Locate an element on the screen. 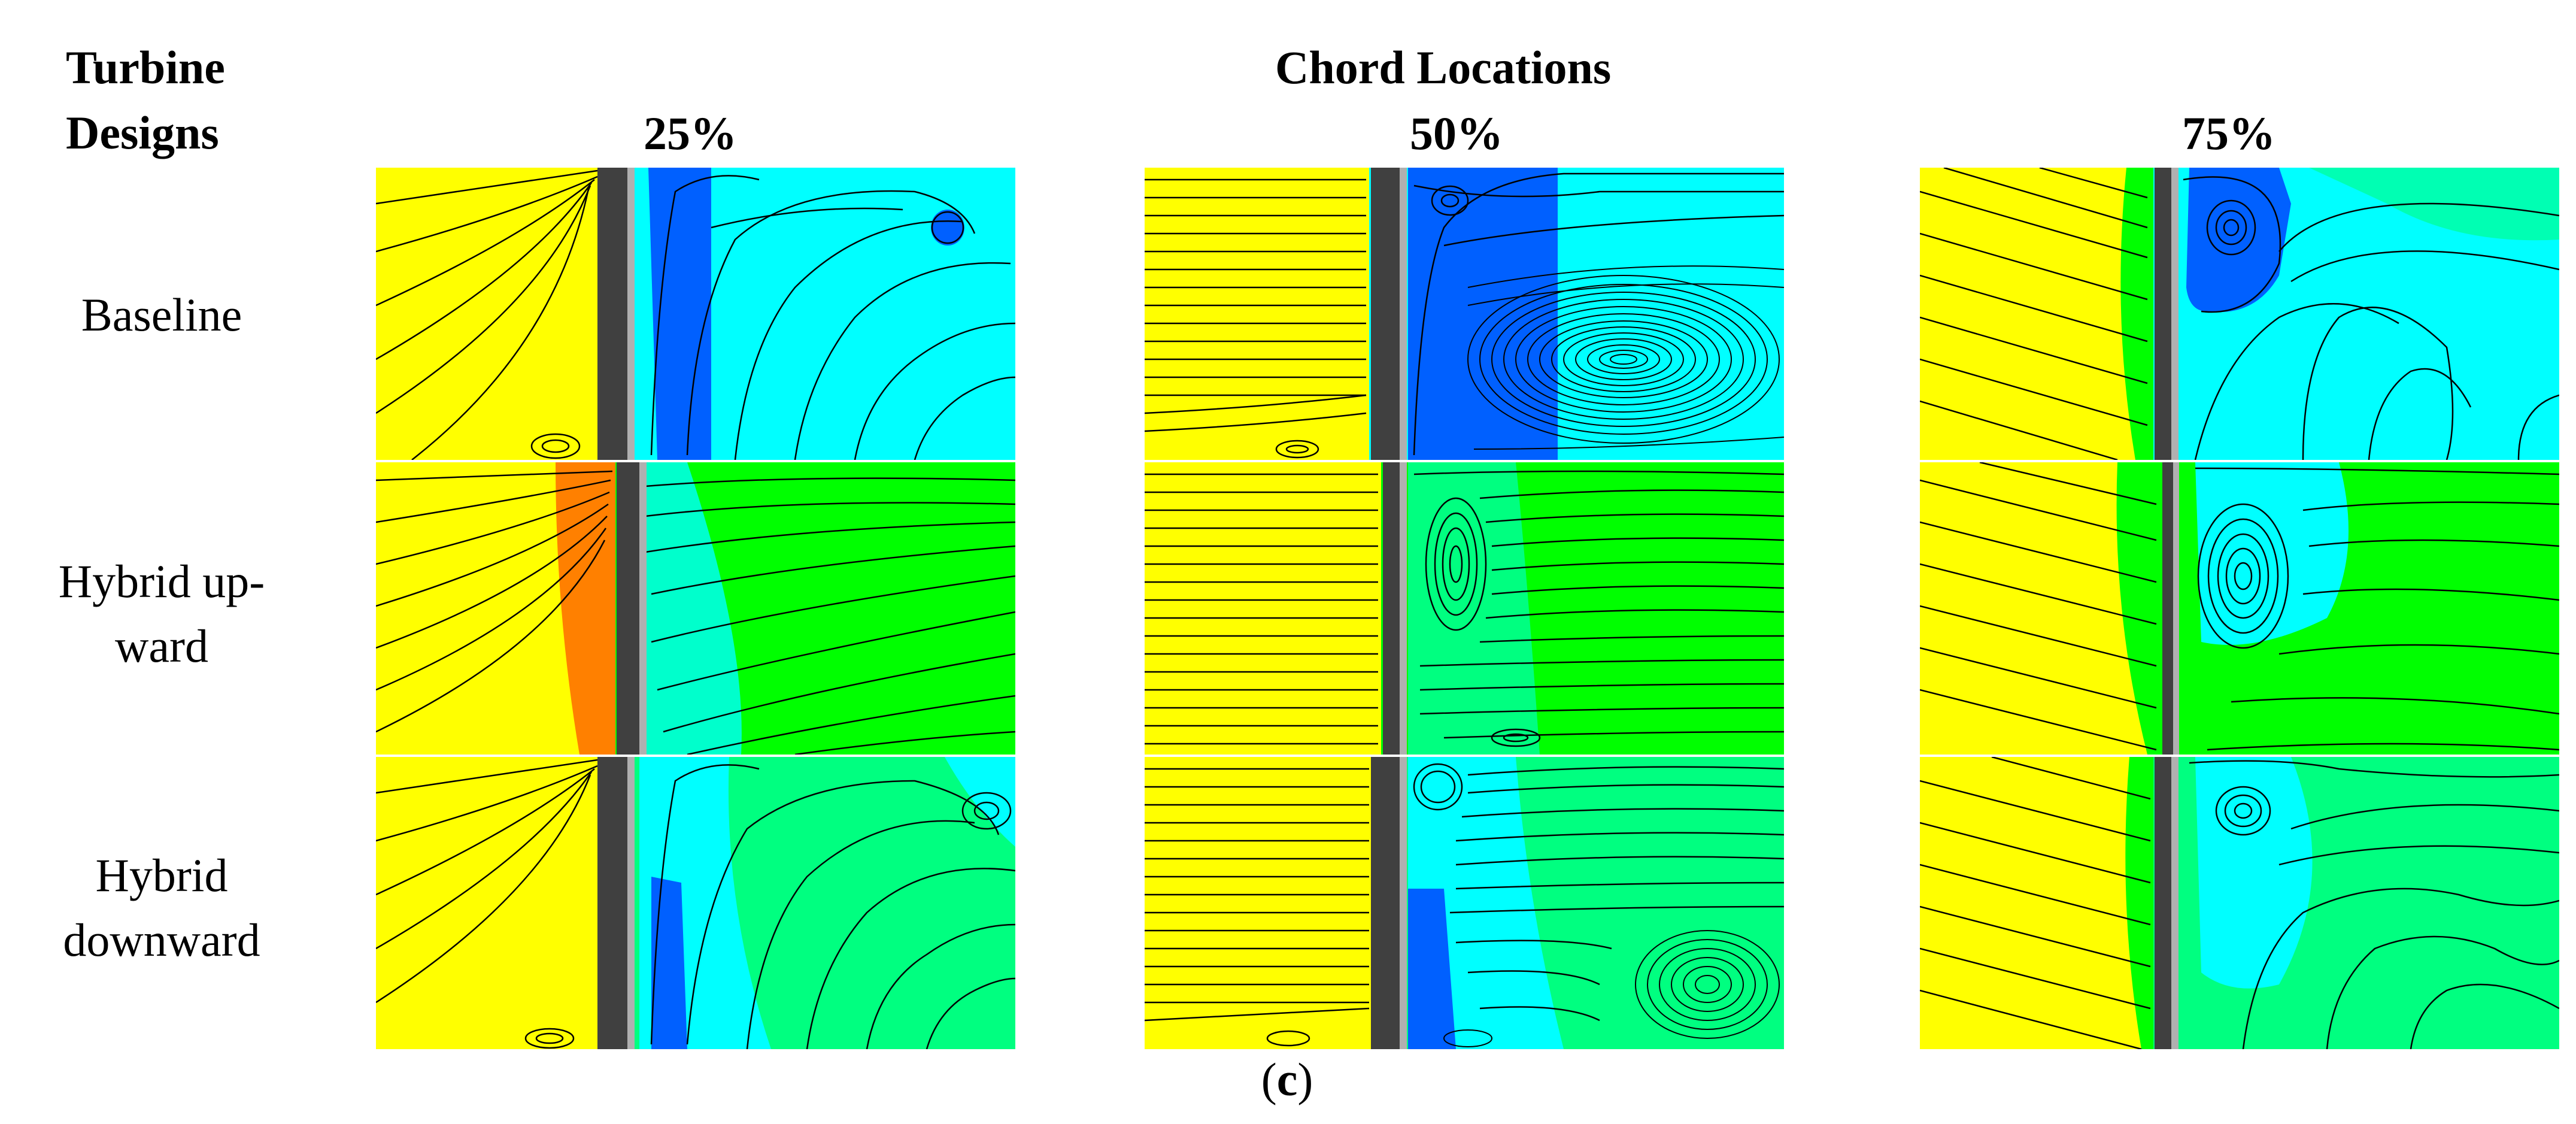 The height and width of the screenshot is (1124, 2576). row-label-hybrid-upward-line2: ward is located at coordinates (161, 646).